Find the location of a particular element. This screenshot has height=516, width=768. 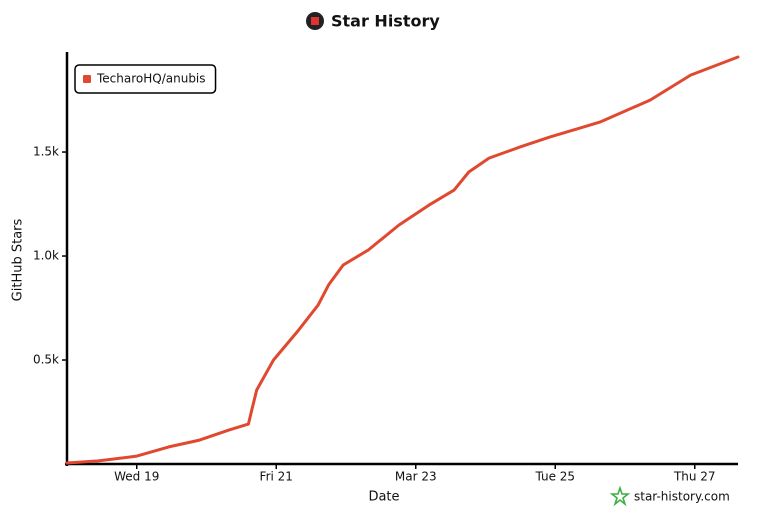

legend-box is located at coordinates (145, 79).